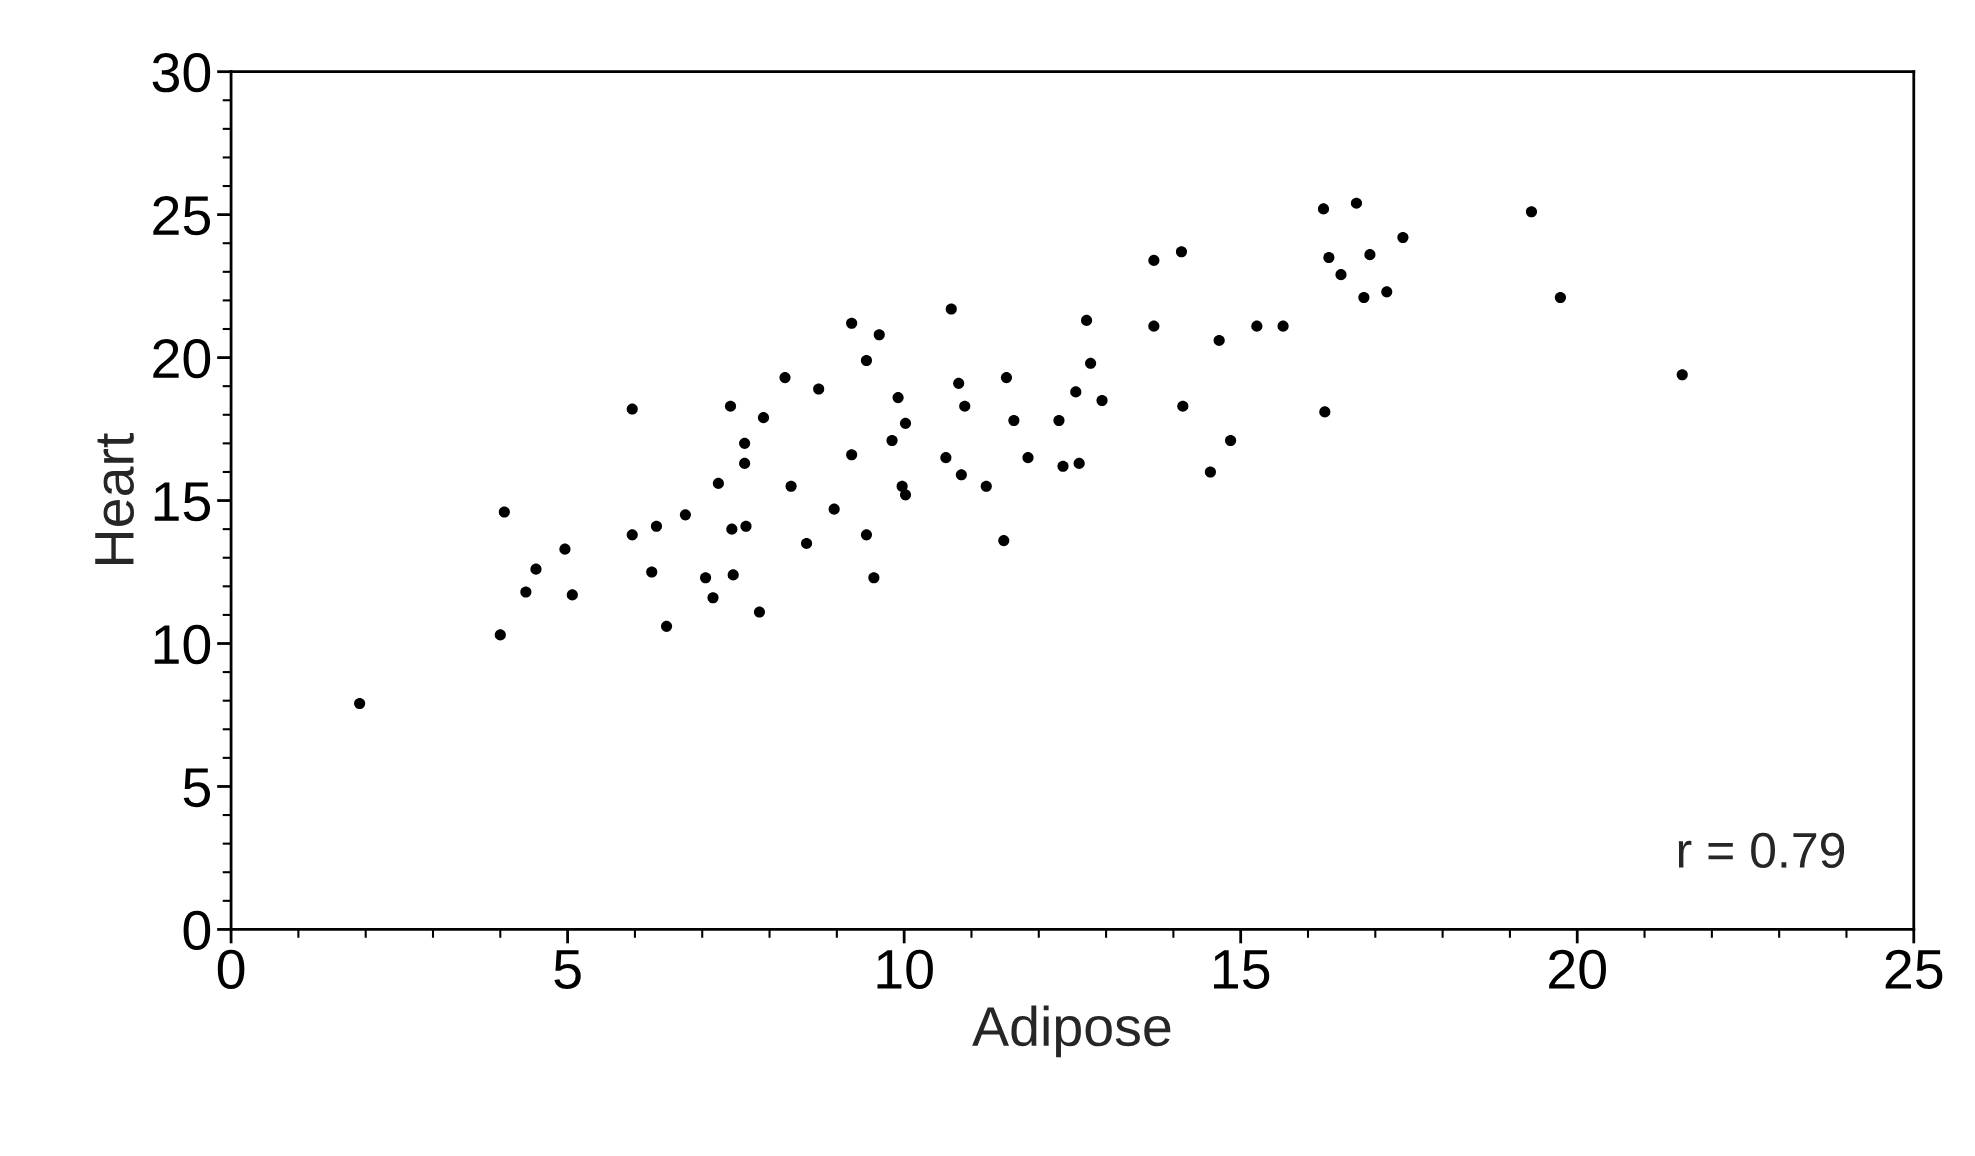 Image resolution: width=1975 pixels, height=1156 pixels. What do you see at coordinates (231, 969) in the screenshot?
I see `x-tick-label: 0` at bounding box center [231, 969].